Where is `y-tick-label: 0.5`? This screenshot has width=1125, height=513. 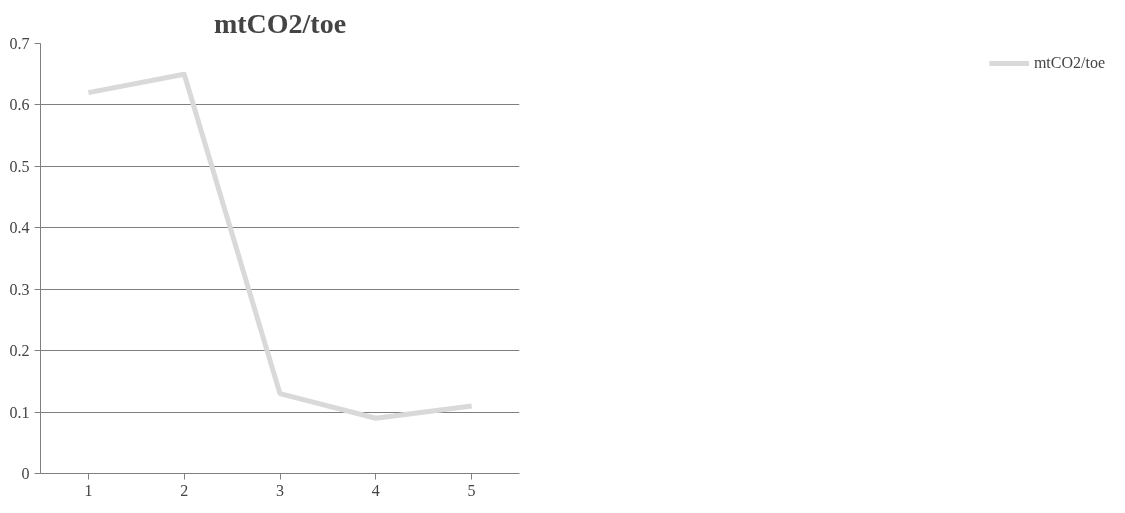 y-tick-label: 0.5 is located at coordinates (19, 166).